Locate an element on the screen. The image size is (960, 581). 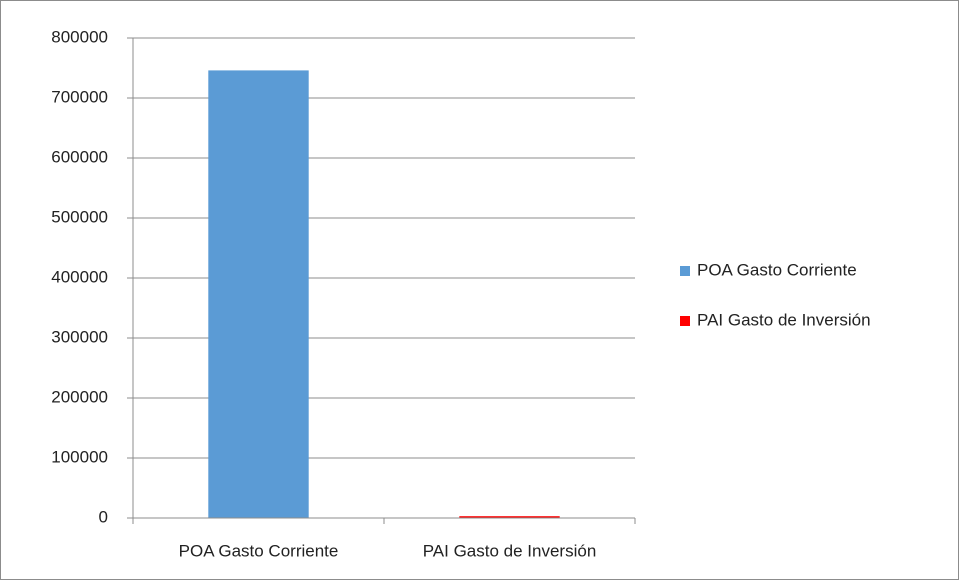
y-tick-label: 0 is located at coordinates (103, 516).